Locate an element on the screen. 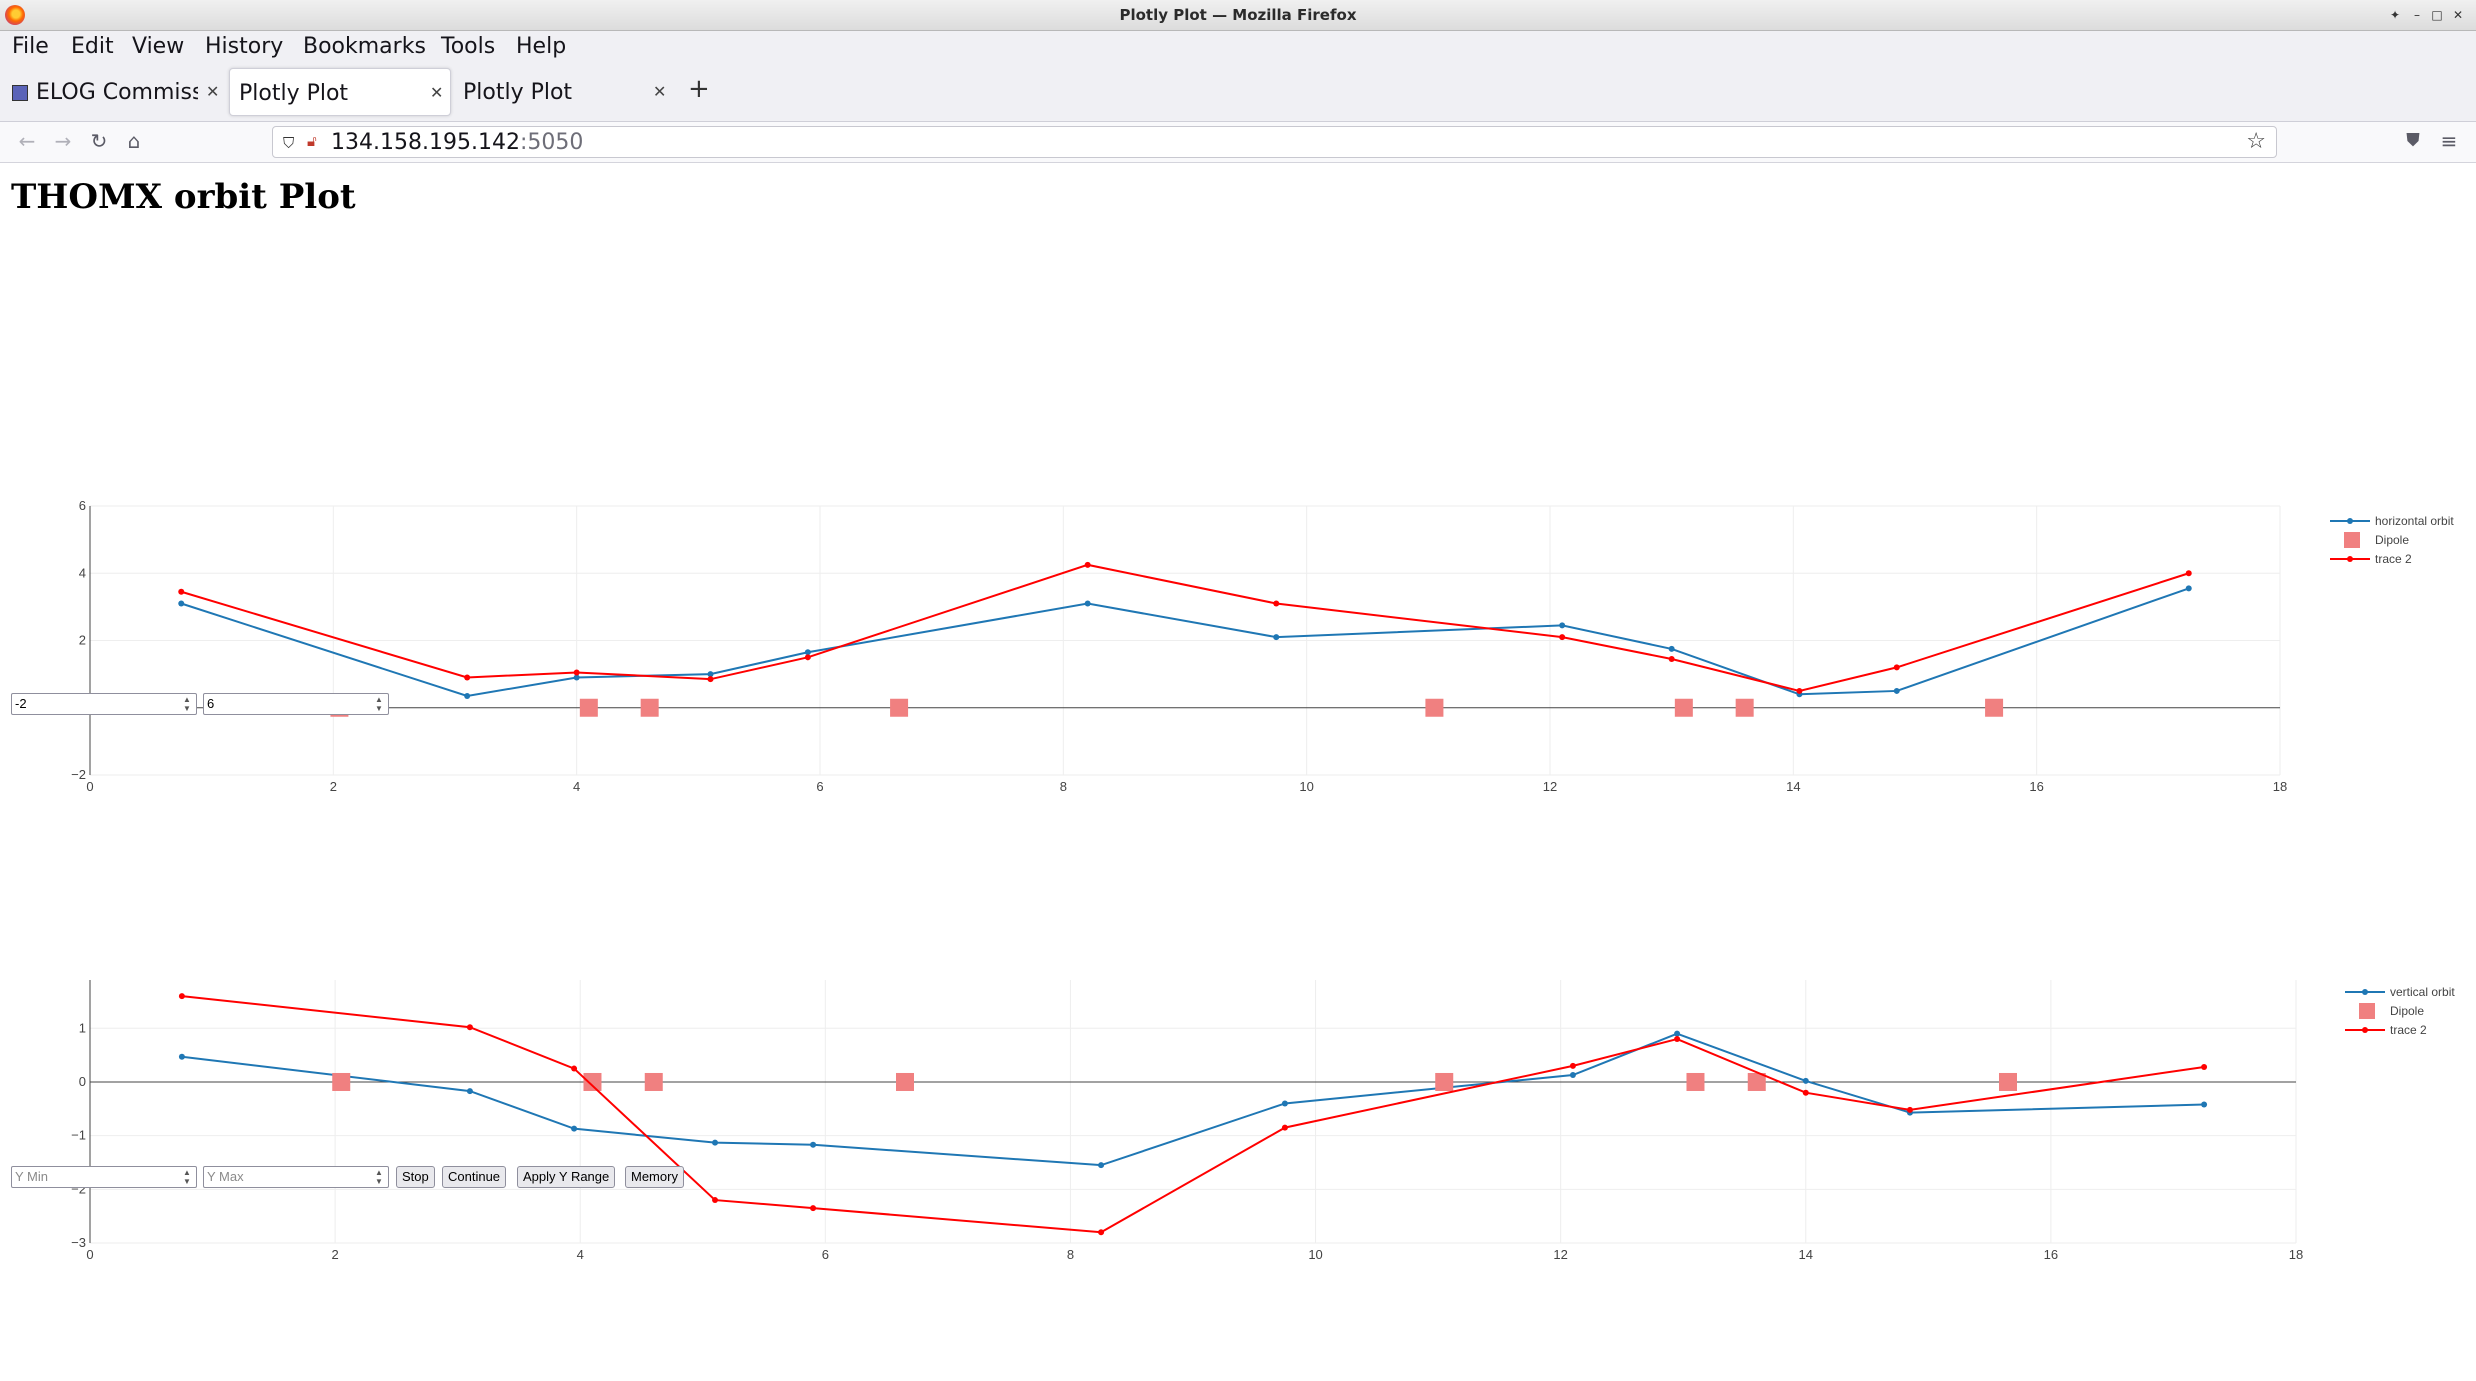  bookmark-star-icon: ☆ is located at coordinates (2256, 141).